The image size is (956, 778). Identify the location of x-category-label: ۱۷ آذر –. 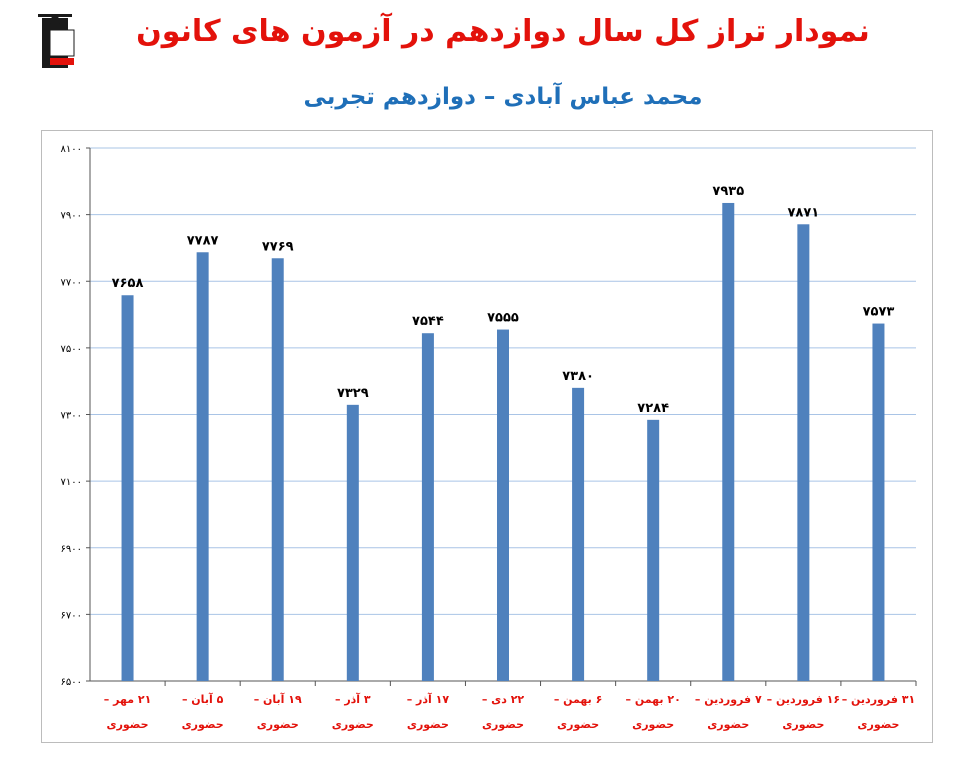
(428, 699).